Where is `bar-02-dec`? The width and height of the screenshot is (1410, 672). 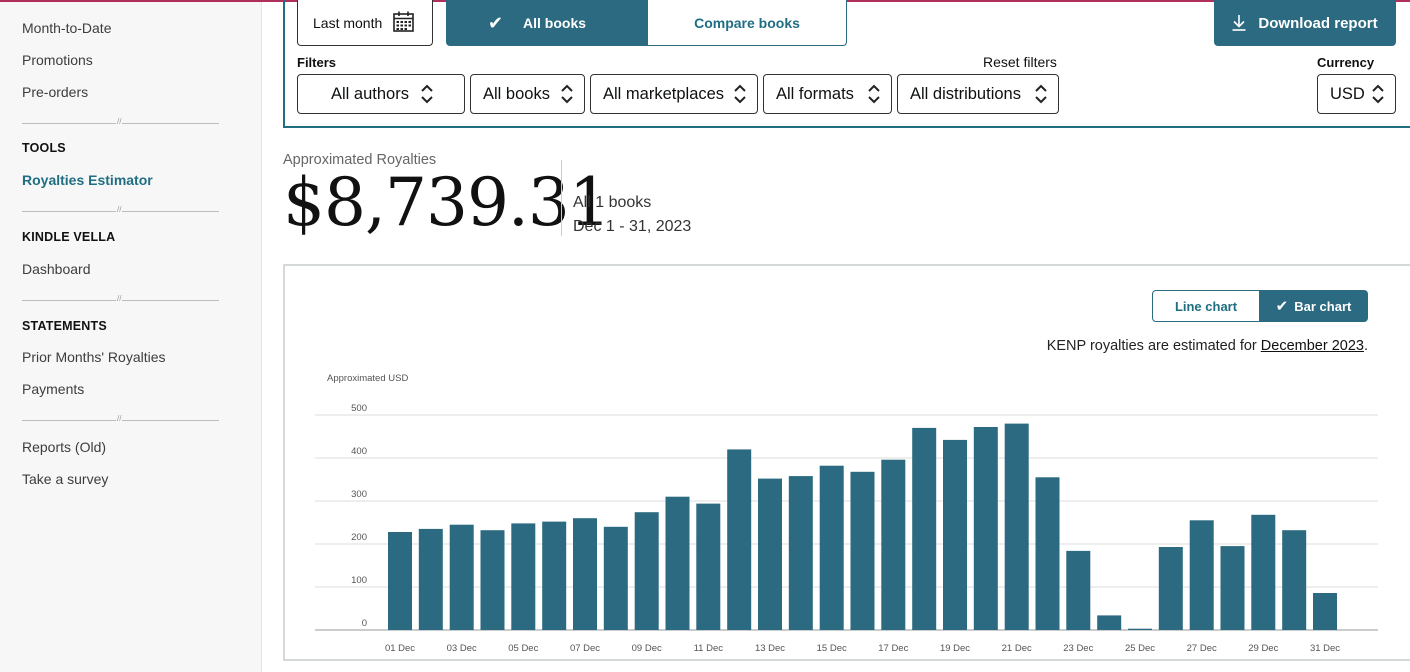 bar-02-dec is located at coordinates (430, 579).